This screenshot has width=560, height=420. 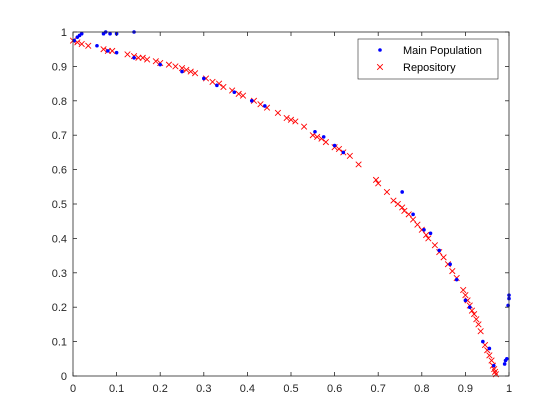 What do you see at coordinates (442, 51) in the screenshot?
I see `legend-label: Main Population` at bounding box center [442, 51].